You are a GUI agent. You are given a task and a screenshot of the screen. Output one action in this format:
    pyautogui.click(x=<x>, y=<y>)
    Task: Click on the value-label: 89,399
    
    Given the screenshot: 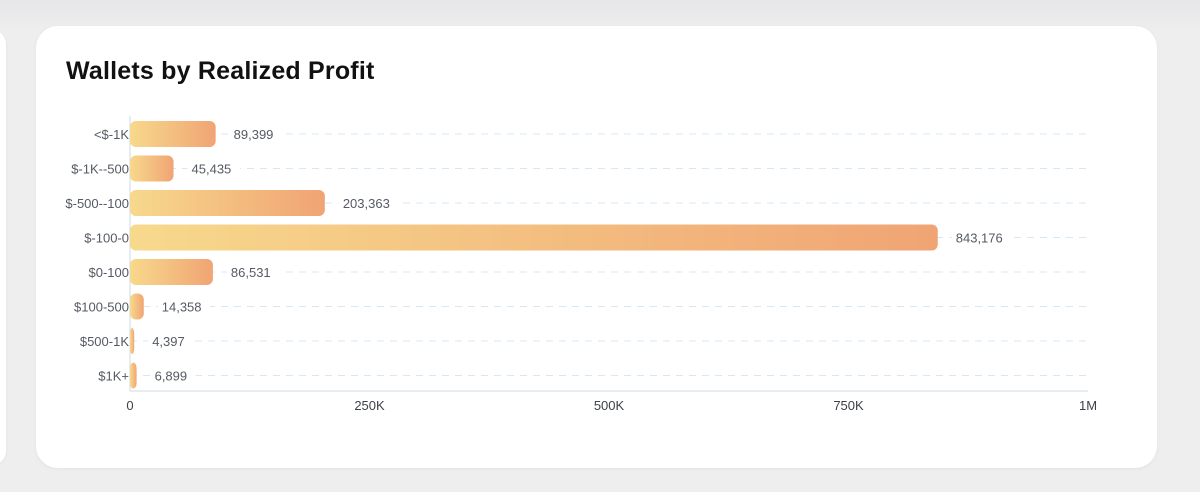 What is the action you would take?
    pyautogui.click(x=254, y=134)
    